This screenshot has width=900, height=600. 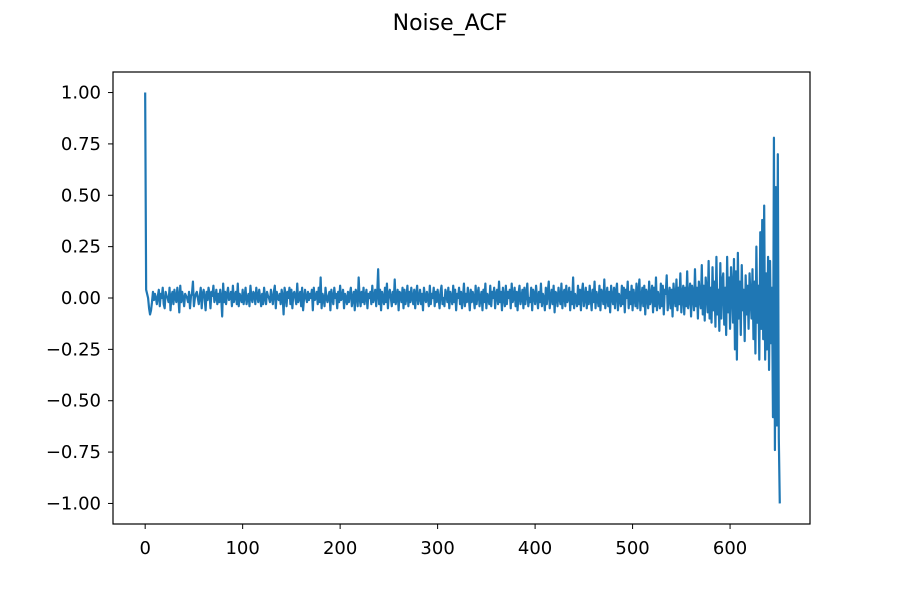 I want to click on x-tick-label: 600, so click(x=730, y=548).